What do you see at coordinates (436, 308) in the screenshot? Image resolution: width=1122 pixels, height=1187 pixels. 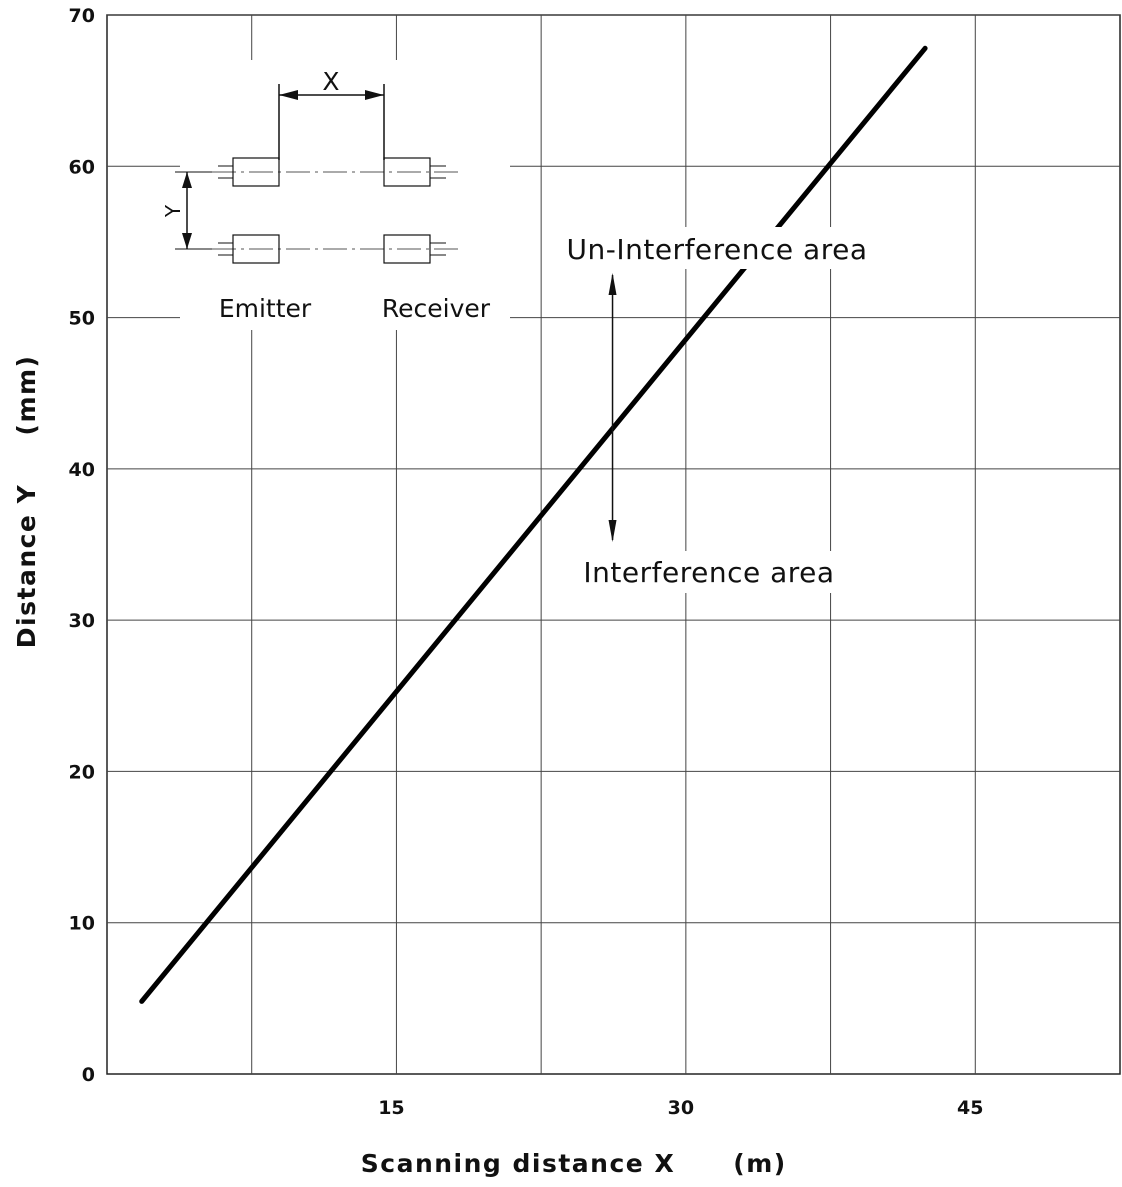 I see `inset-receiver-label: Receiver` at bounding box center [436, 308].